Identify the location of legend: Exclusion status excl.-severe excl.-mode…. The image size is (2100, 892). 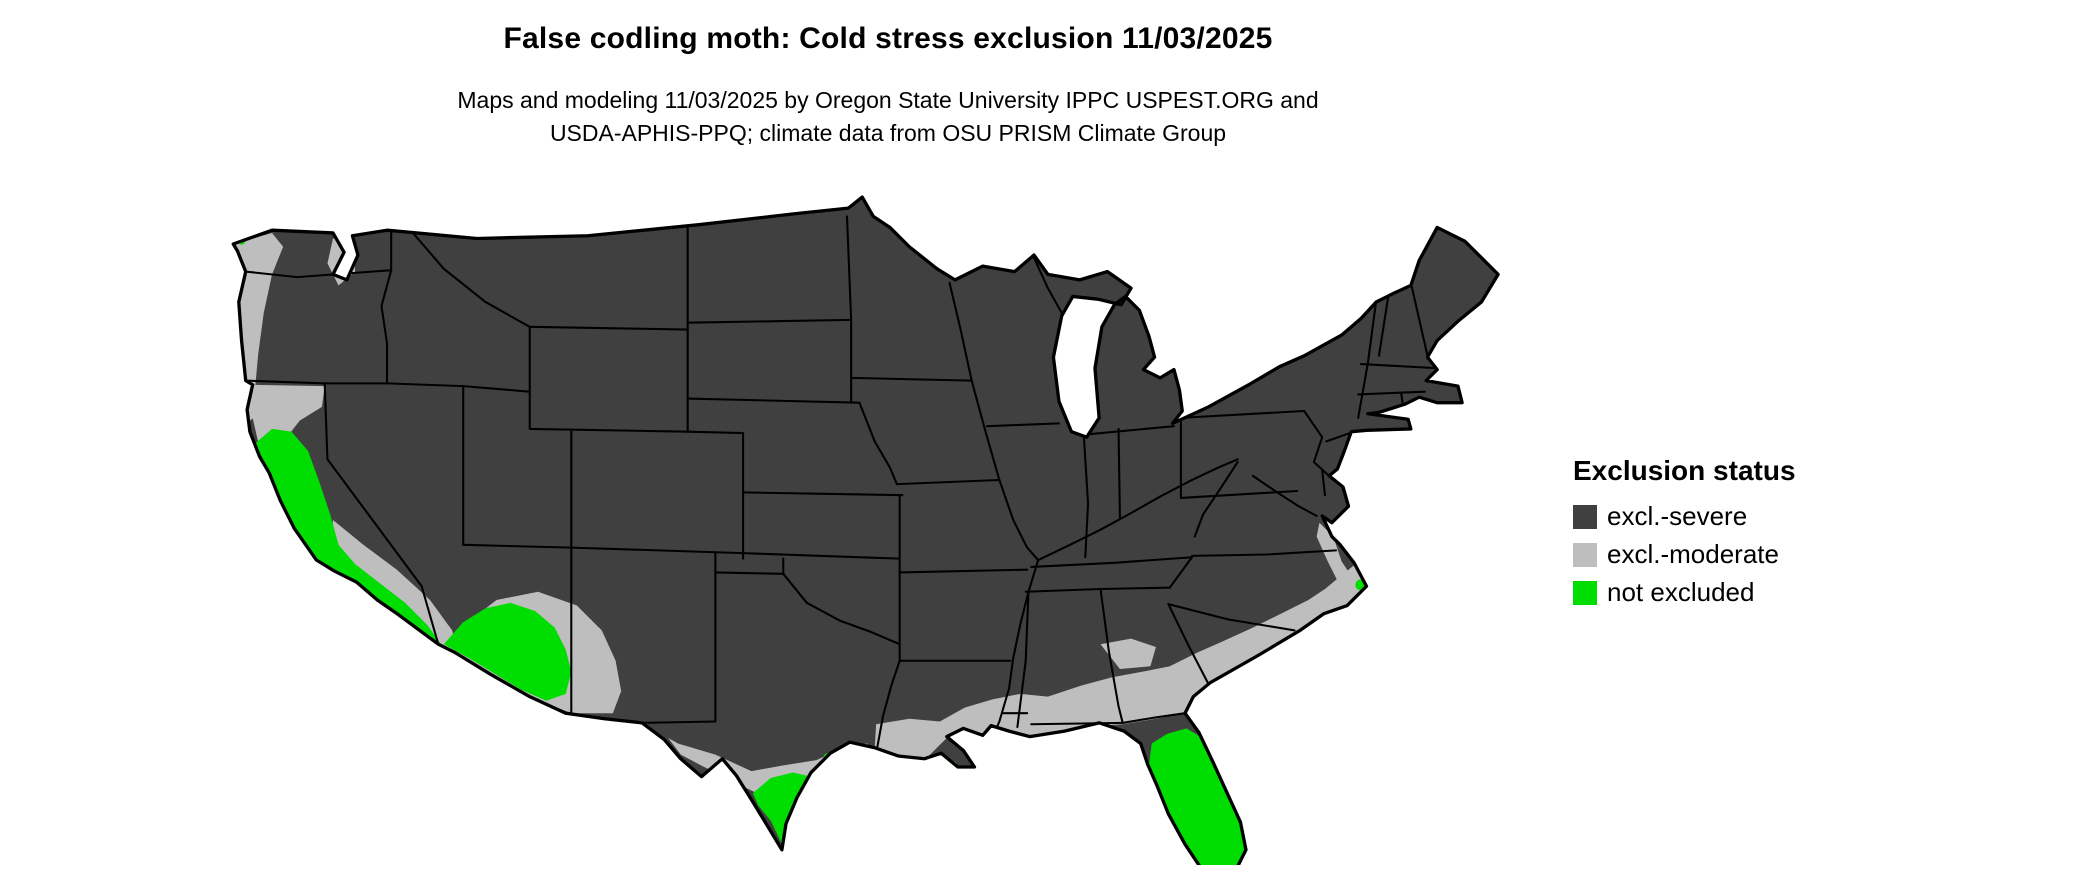
(1684, 535).